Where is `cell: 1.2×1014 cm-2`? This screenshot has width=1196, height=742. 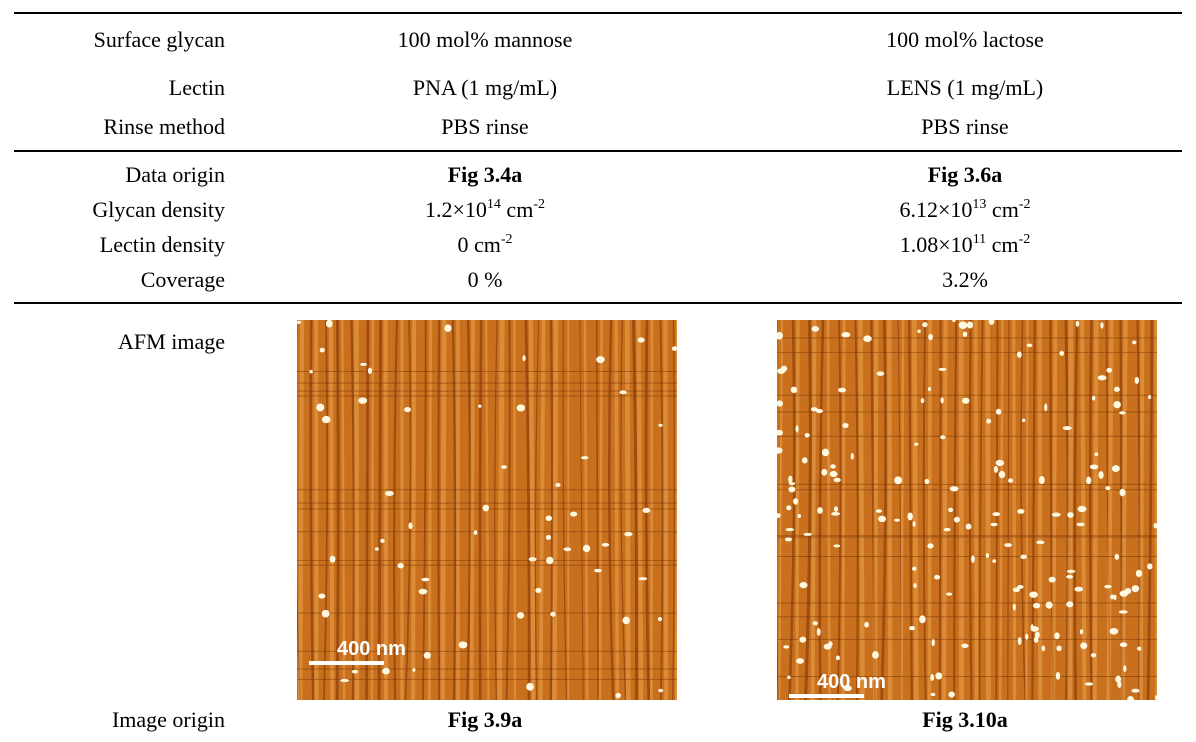
cell: 1.2×1014 cm-2 is located at coordinates (485, 210).